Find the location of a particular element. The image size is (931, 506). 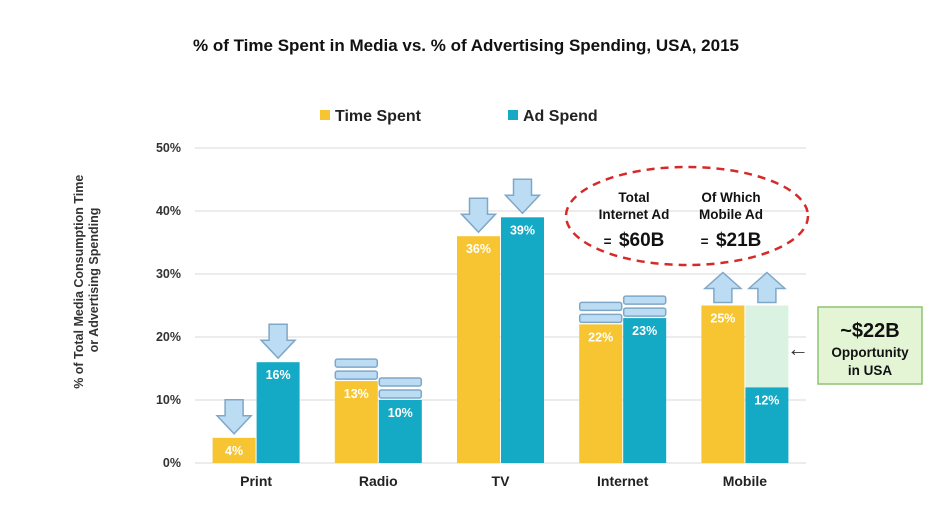

y-tick-label: 20% is located at coordinates (168, 337).